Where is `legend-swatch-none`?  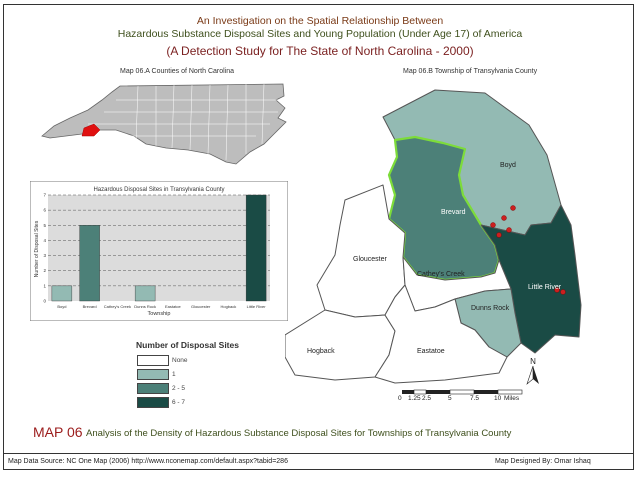 legend-swatch-none is located at coordinates (153, 360).